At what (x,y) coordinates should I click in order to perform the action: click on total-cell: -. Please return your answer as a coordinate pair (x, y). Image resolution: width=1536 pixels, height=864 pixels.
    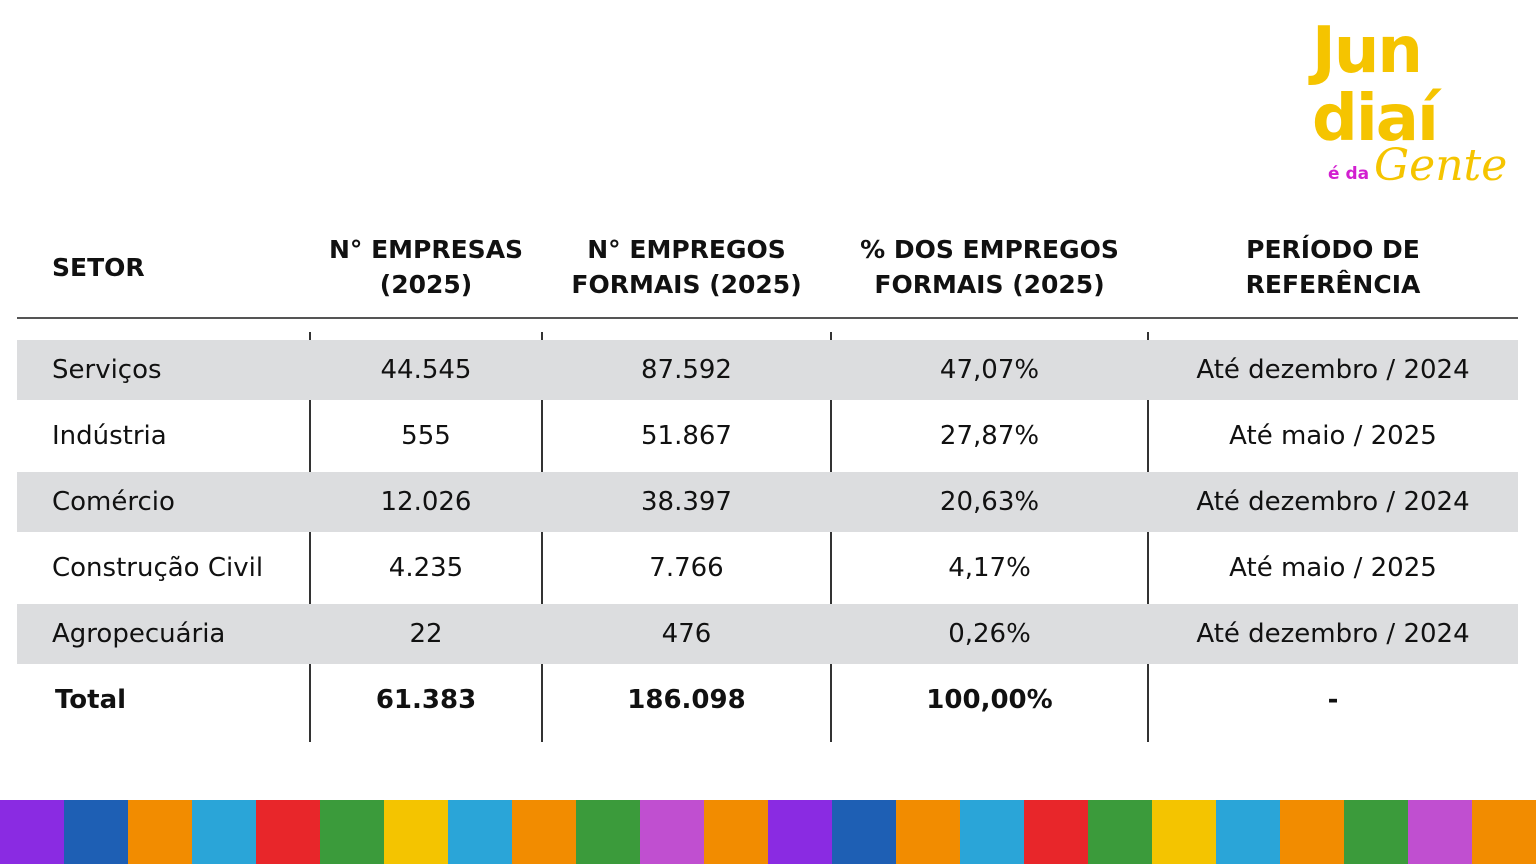
    Looking at the image, I should click on (1333, 700).